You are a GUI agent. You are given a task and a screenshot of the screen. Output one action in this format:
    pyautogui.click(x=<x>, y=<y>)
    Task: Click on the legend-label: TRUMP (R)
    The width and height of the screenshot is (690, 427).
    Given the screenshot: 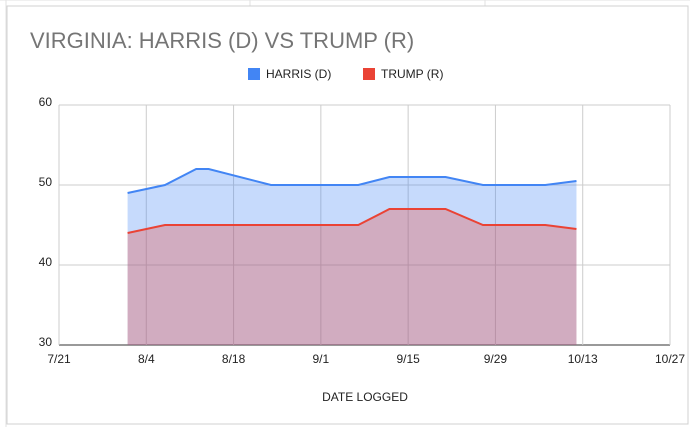 What is the action you would take?
    pyautogui.click(x=412, y=74)
    